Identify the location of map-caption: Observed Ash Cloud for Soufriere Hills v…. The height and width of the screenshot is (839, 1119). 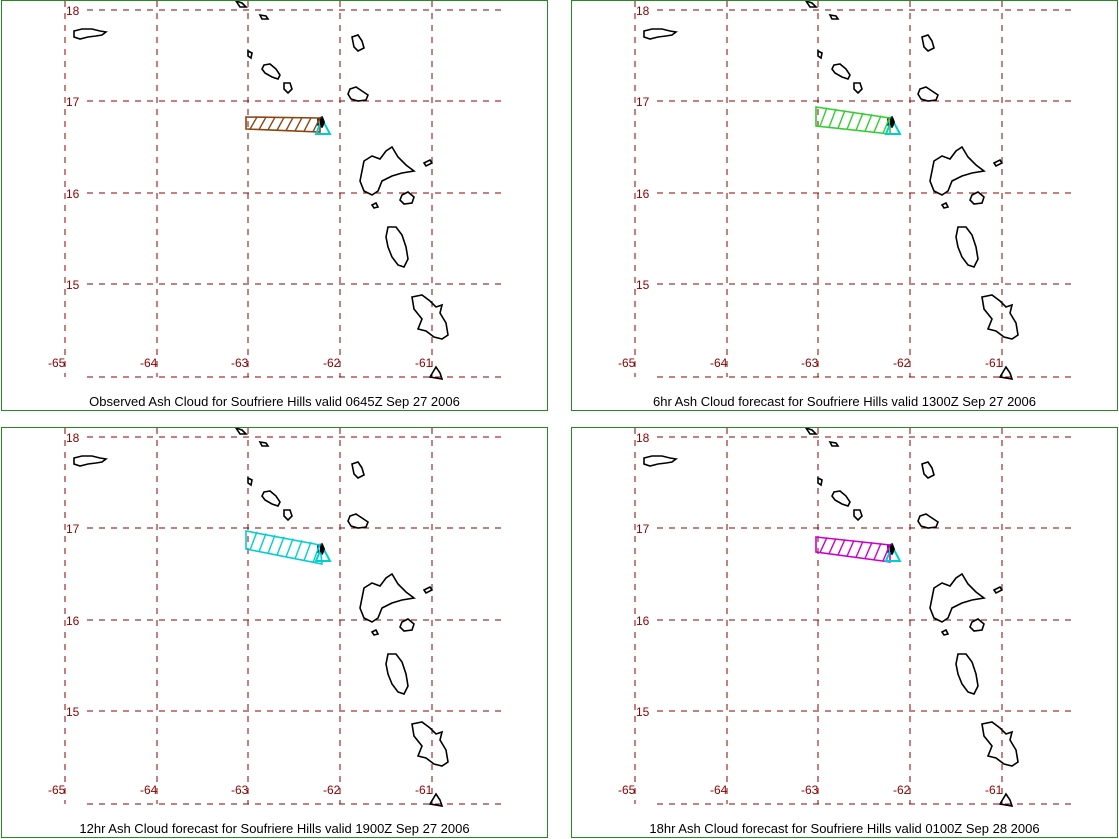
(274, 401).